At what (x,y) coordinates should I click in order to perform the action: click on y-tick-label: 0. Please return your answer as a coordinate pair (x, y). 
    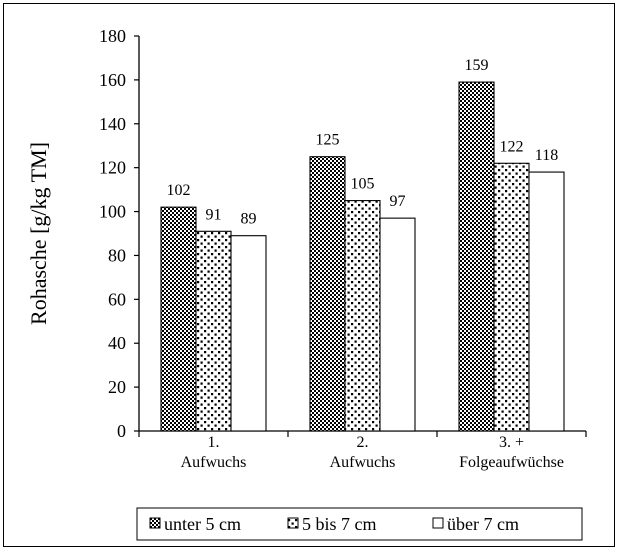
    Looking at the image, I should click on (121, 431).